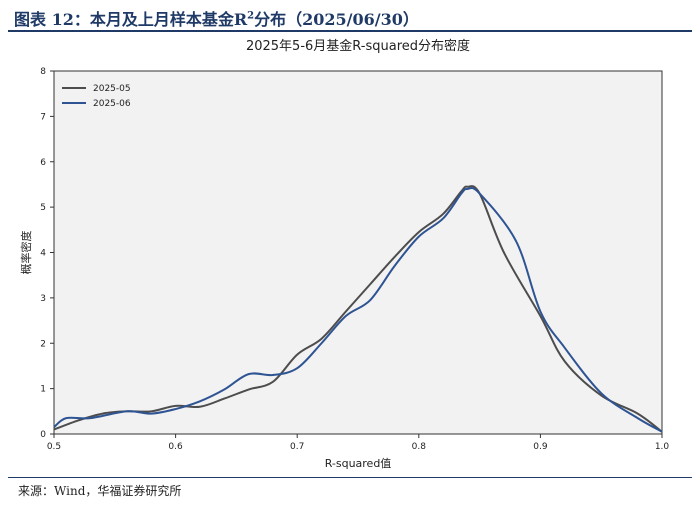 The image size is (700, 510). What do you see at coordinates (100, 491) in the screenshot?
I see `source-note: 来源：Wind，华福证券研究所` at bounding box center [100, 491].